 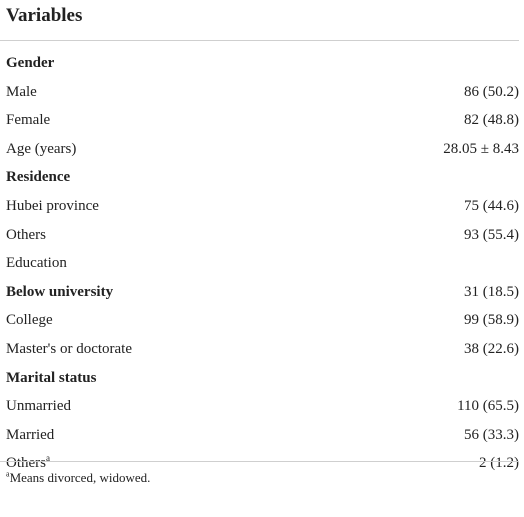 What do you see at coordinates (30, 434) in the screenshot?
I see `row-label: Married` at bounding box center [30, 434].